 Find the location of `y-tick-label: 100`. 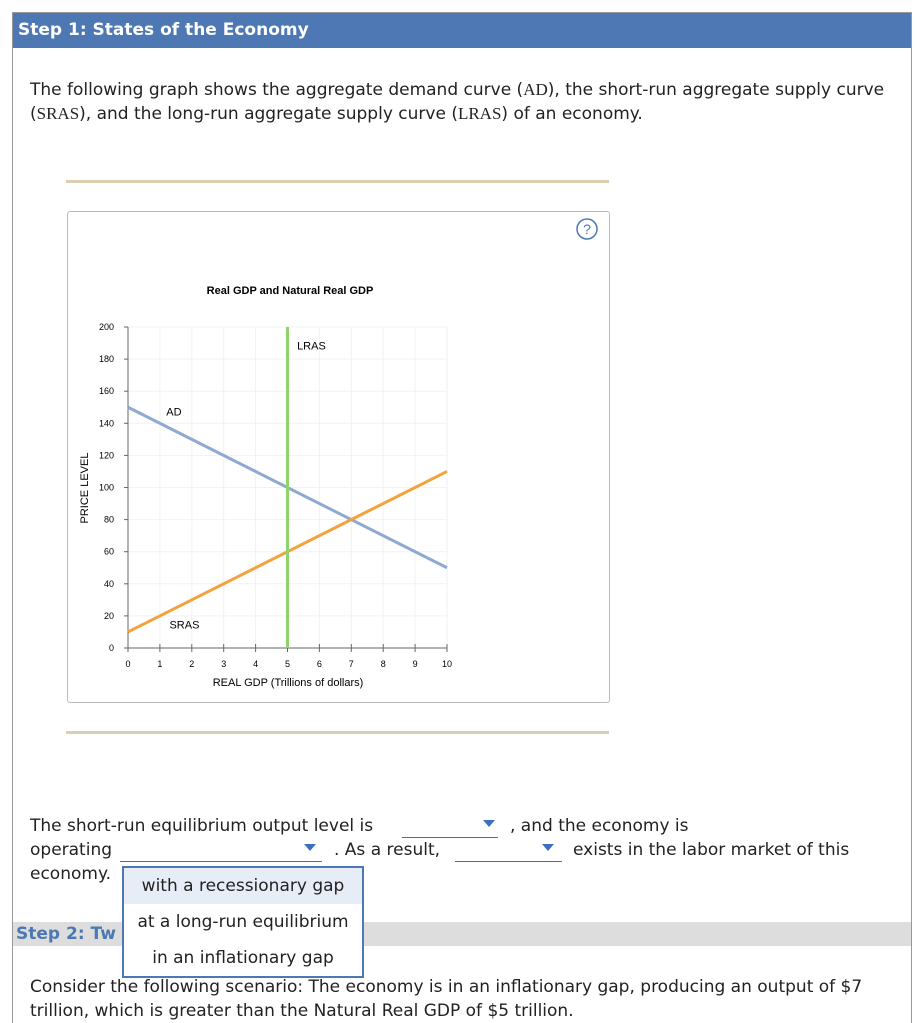

y-tick-label: 100 is located at coordinates (106, 488).